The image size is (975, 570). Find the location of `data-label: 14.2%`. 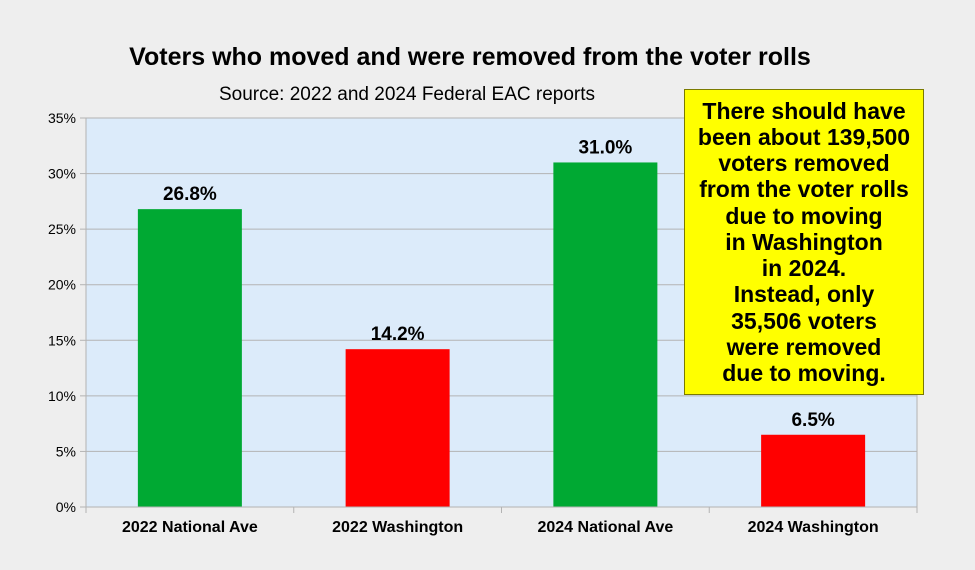

data-label: 14.2% is located at coordinates (398, 334).